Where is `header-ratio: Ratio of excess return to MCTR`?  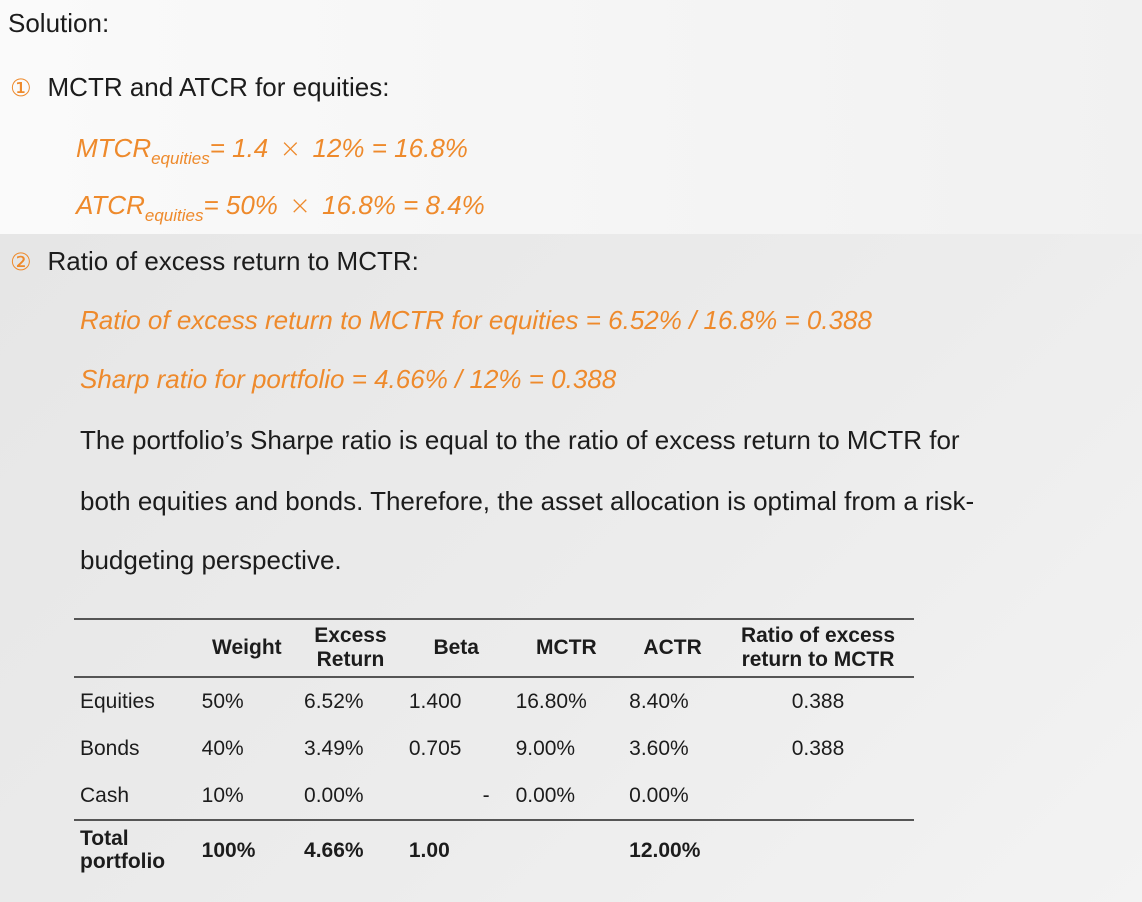
header-ratio: Ratio of excess return to MCTR is located at coordinates (818, 648).